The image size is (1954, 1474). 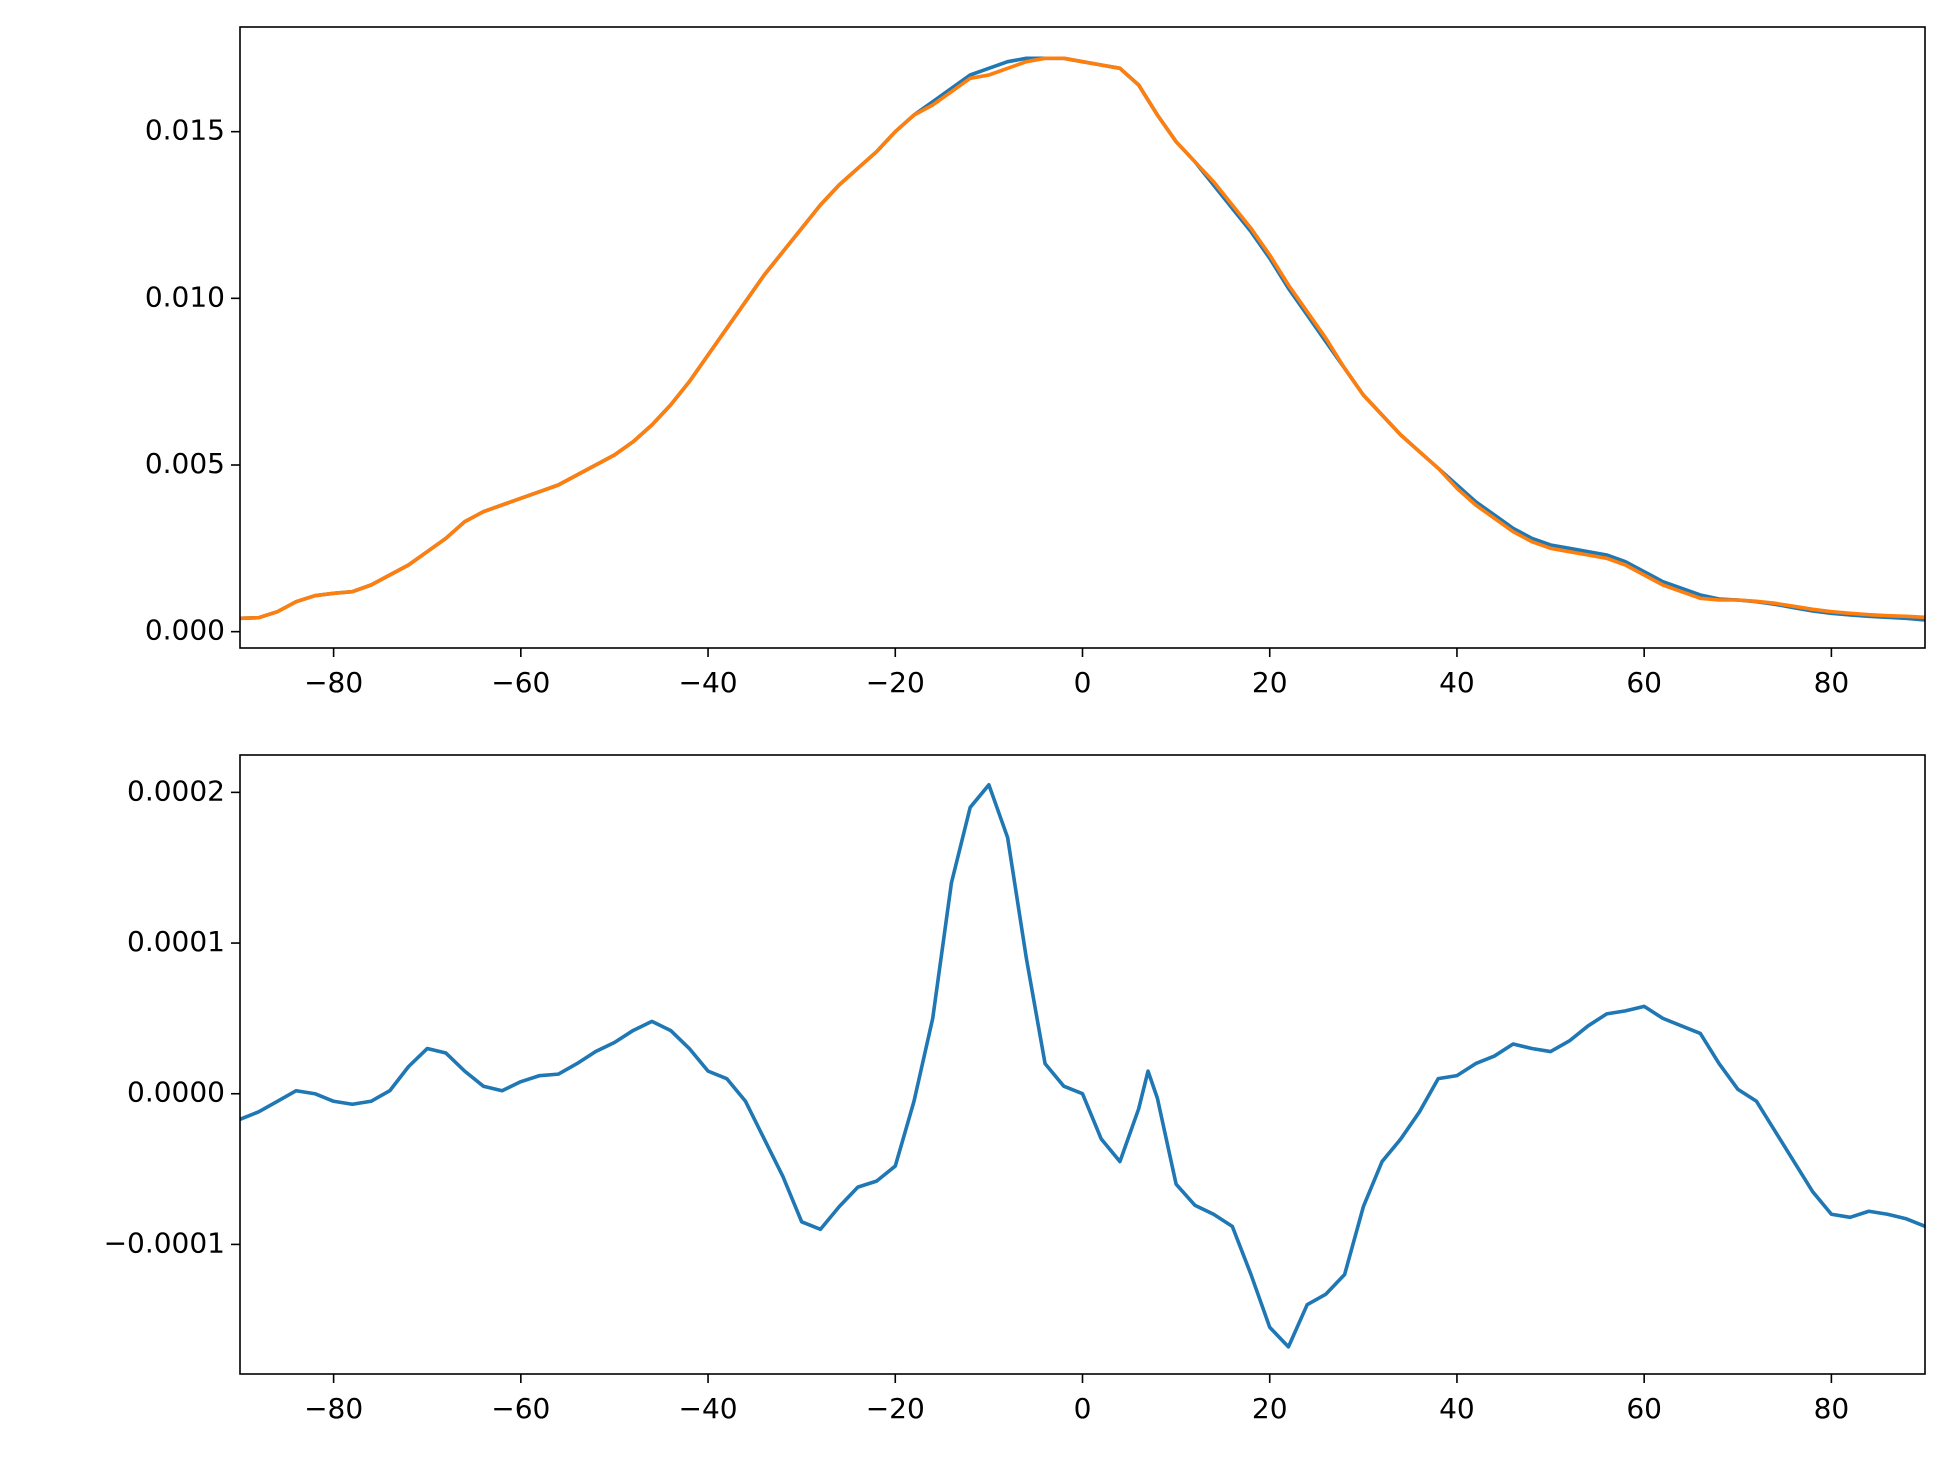 What do you see at coordinates (176, 790) in the screenshot?
I see `y-tick-label: 0.0002` at bounding box center [176, 790].